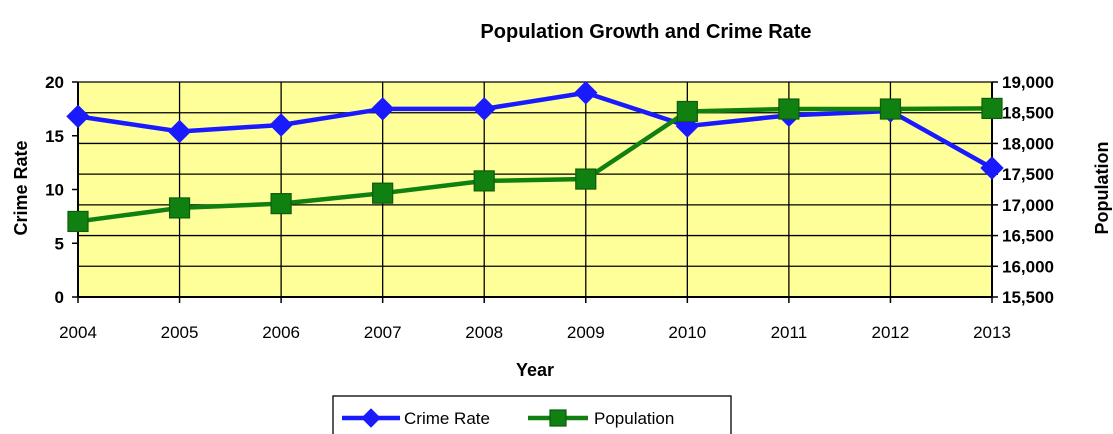 This screenshot has height=434, width=1113. What do you see at coordinates (21, 187) in the screenshot?
I see `y-axis-left-title: Crime Rate` at bounding box center [21, 187].